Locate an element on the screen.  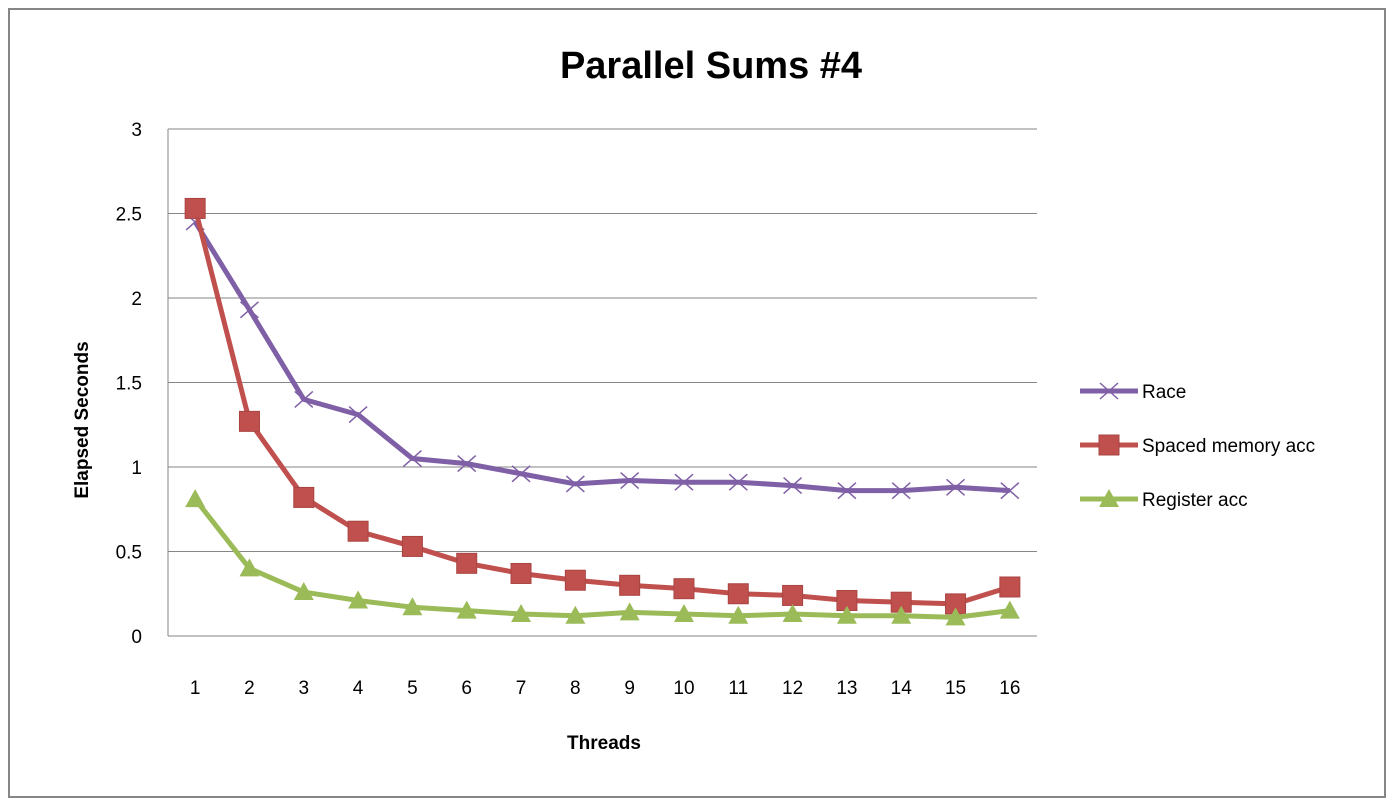
y-tick-label: 0 is located at coordinates (136, 637).